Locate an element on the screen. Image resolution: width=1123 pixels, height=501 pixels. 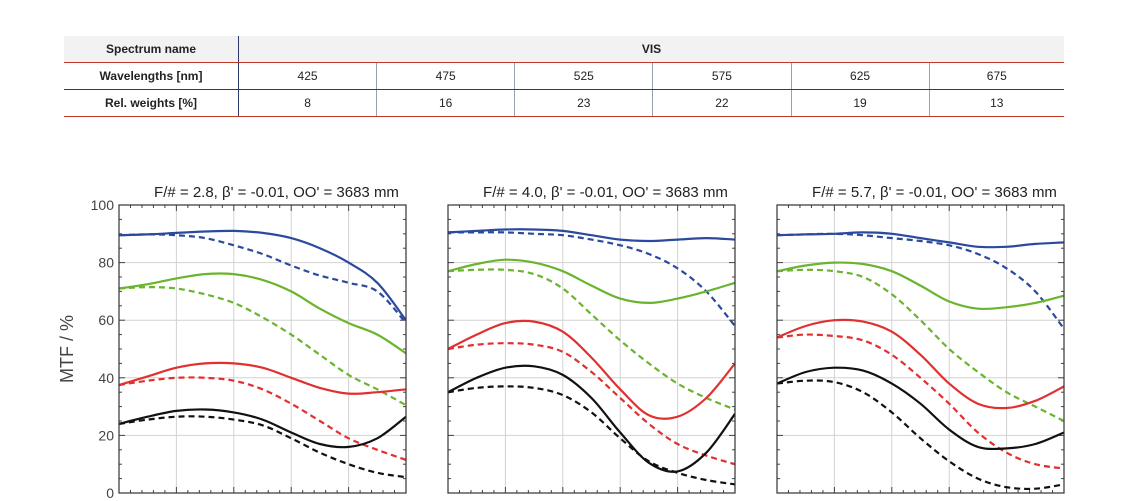
wavelength-cell: 625 is located at coordinates (860, 76).